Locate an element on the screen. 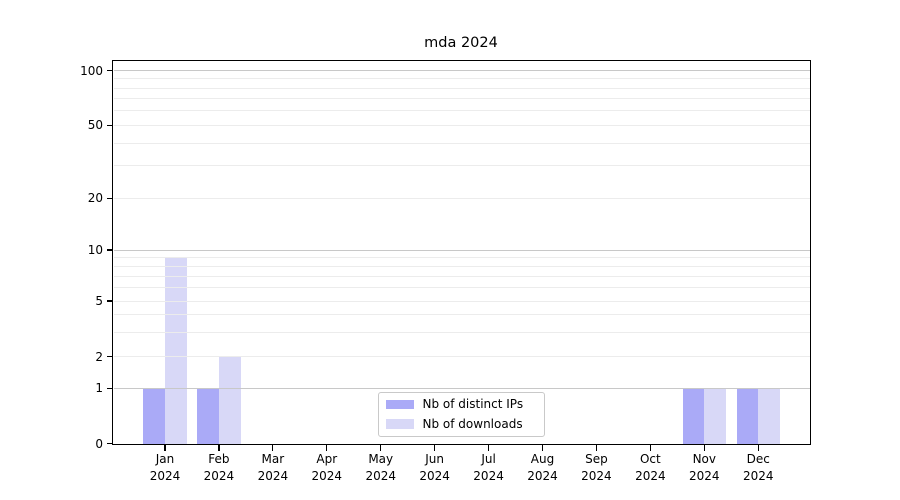 The width and height of the screenshot is (900, 500). y-tick-label: 5 is located at coordinates (99, 301).